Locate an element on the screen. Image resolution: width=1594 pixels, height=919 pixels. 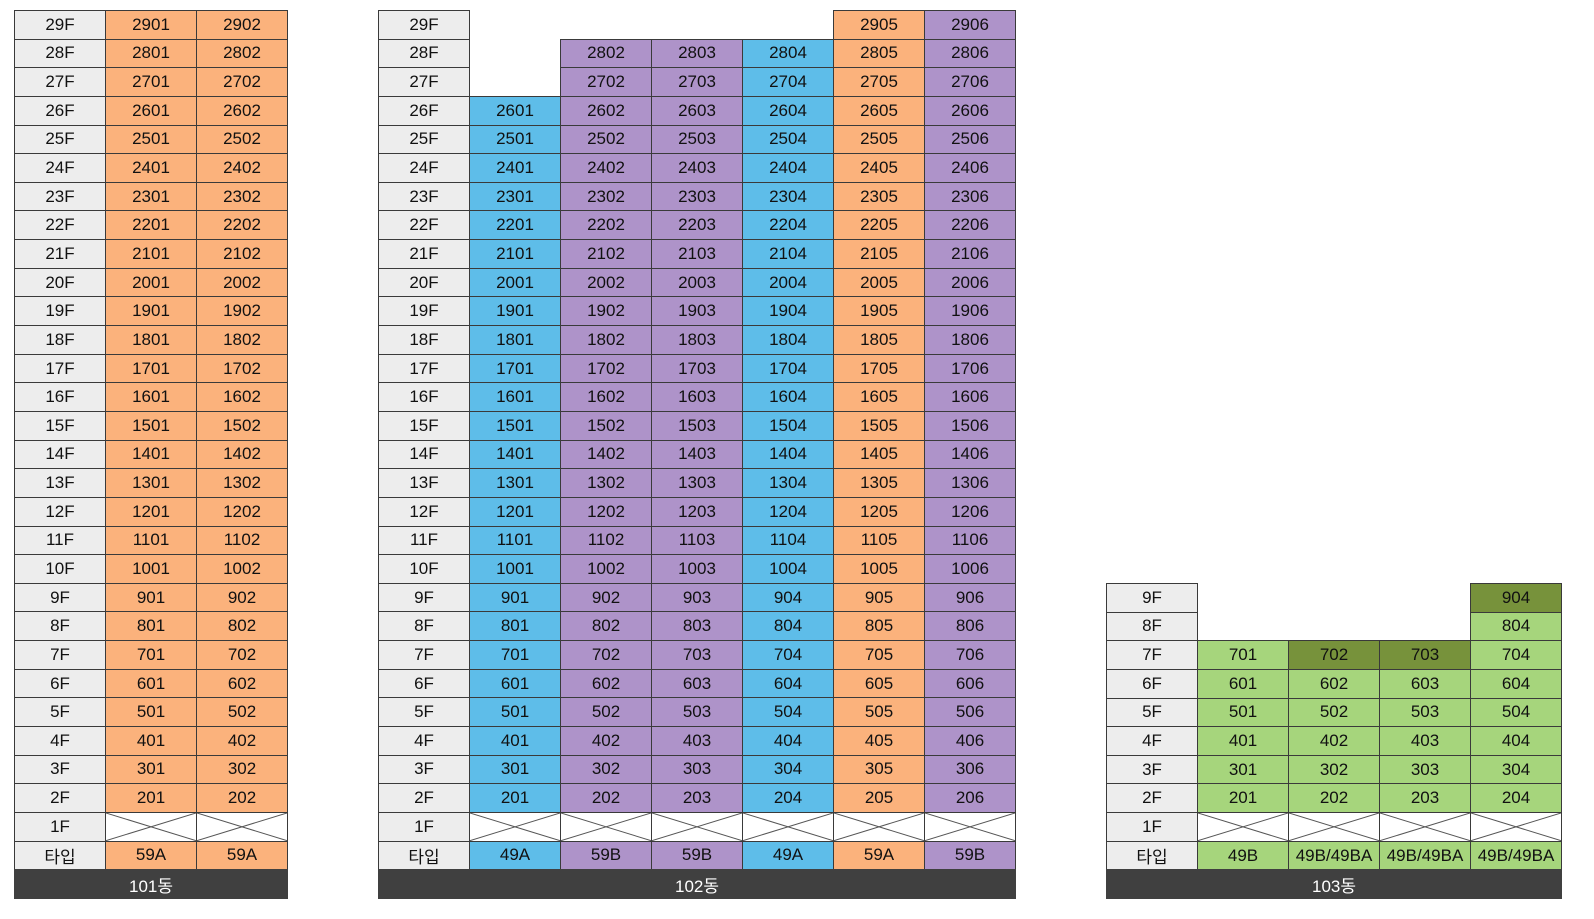
unit-cell: 1802 is located at coordinates (242, 340).